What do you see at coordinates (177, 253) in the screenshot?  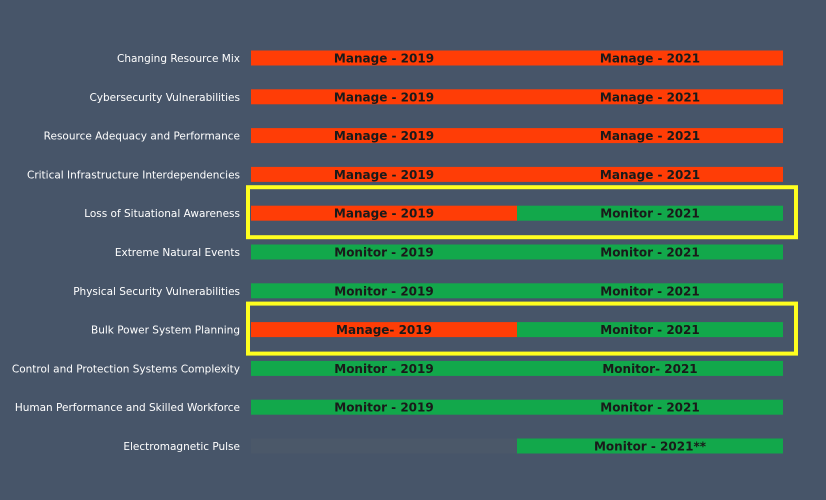 I see `risk-label: Extreme Natural Events` at bounding box center [177, 253].